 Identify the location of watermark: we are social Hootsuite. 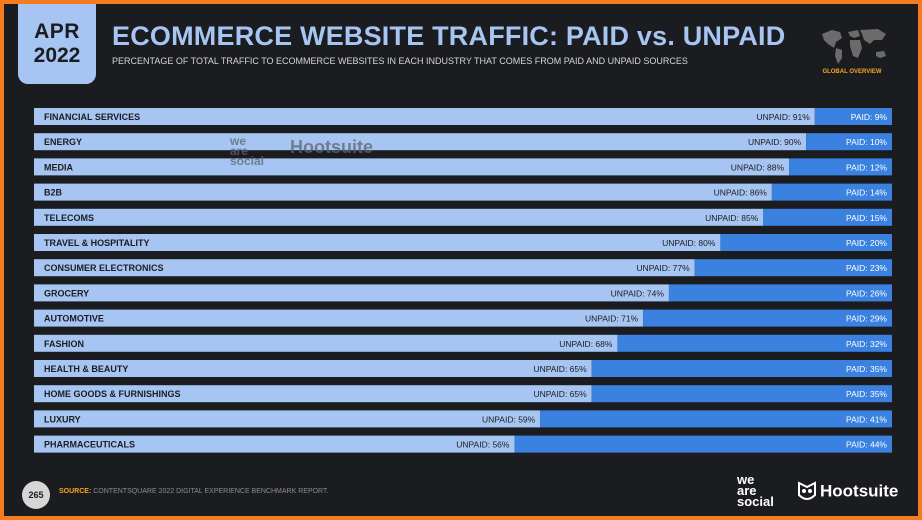
(301, 151).